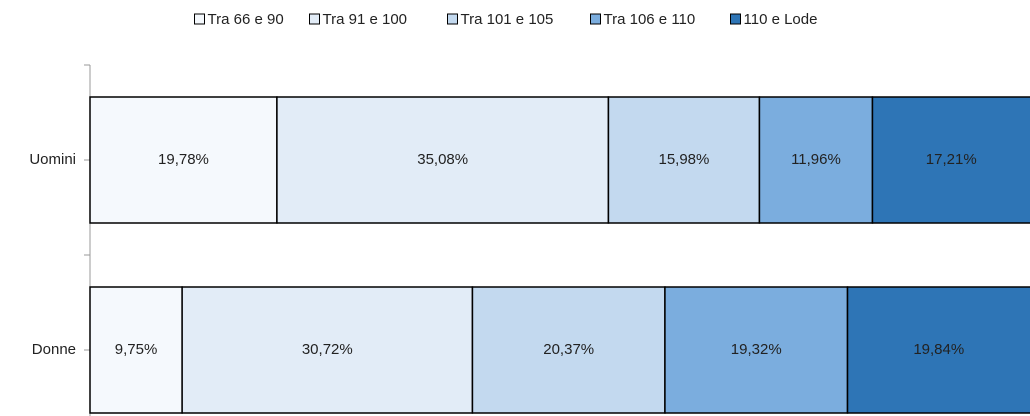 This screenshot has width=1030, height=416. I want to click on data-label: 15,98%, so click(683, 159).